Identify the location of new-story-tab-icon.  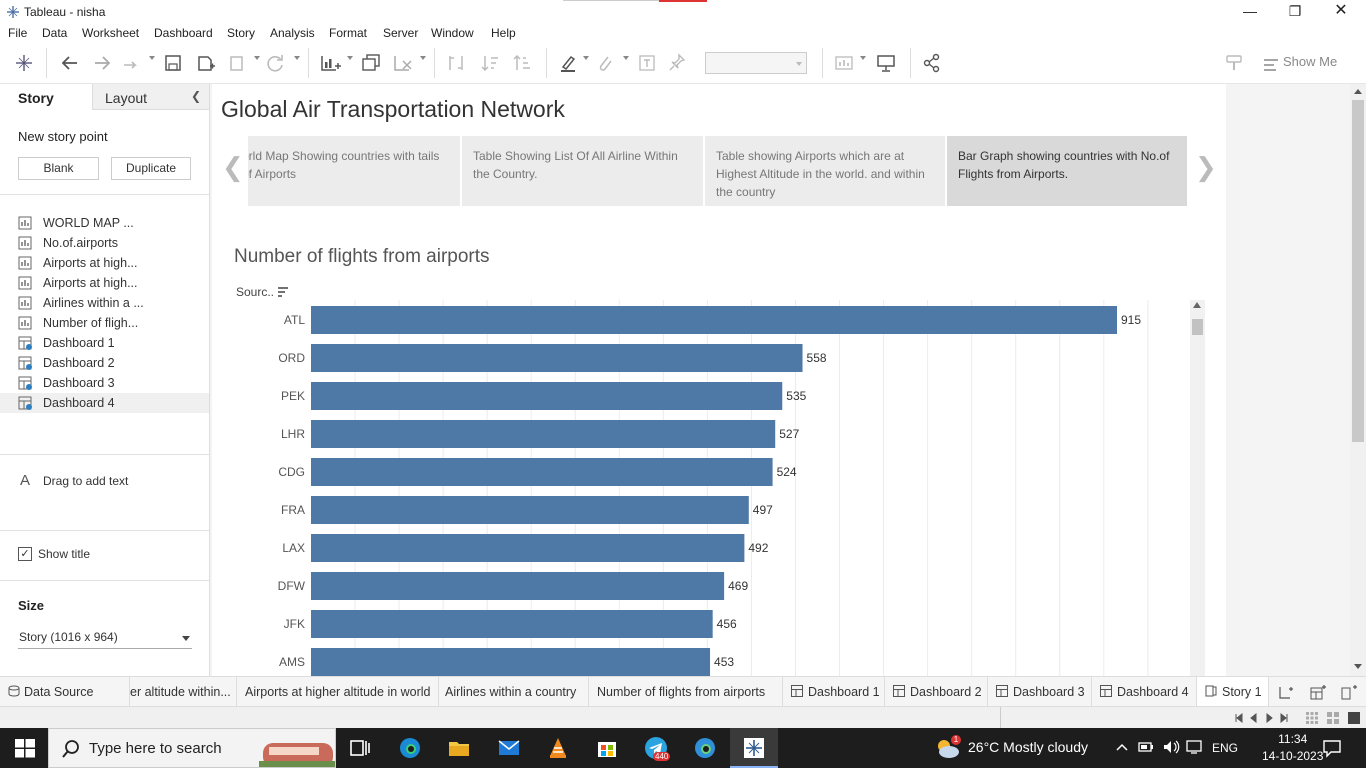
(1349, 693).